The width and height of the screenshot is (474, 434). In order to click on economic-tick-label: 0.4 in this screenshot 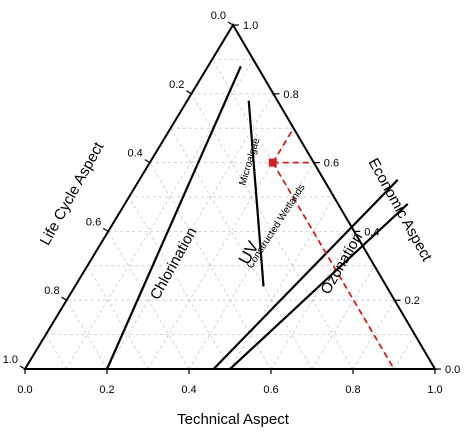, I will do `click(371, 232)`.